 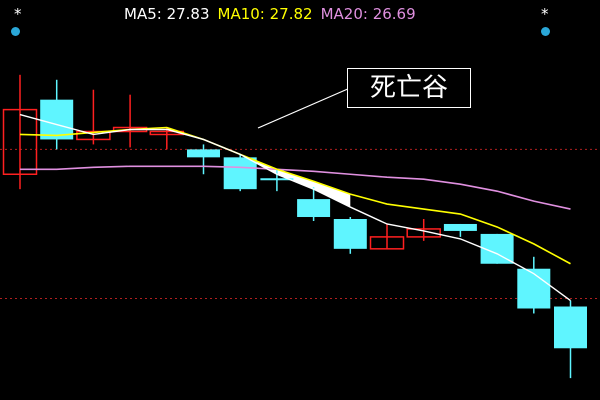 I want to click on death-valley-area, so click(x=258, y=167).